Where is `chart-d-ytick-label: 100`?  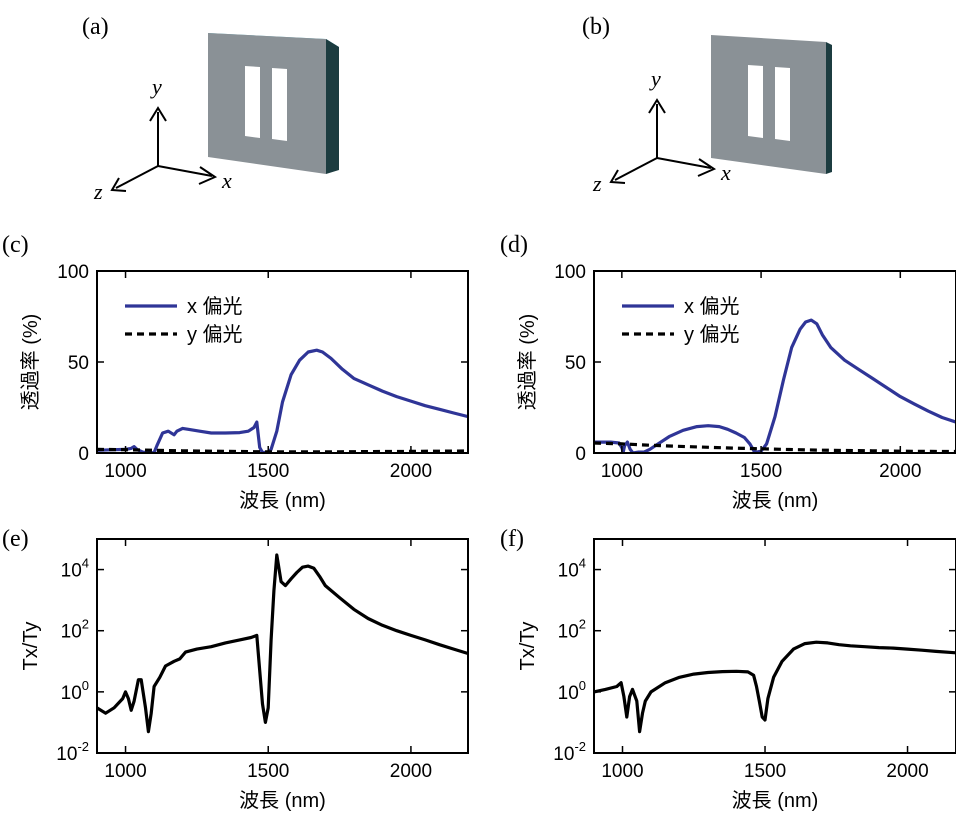 chart-d-ytick-label: 100 is located at coordinates (570, 272).